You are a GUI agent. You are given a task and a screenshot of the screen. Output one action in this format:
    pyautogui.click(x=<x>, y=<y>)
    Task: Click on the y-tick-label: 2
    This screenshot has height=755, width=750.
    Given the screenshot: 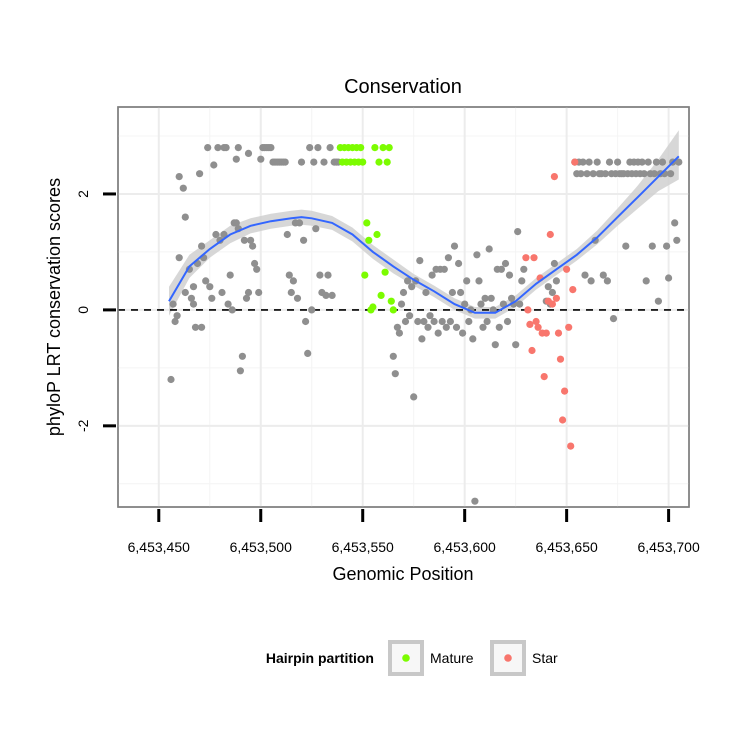 What is the action you would take?
    pyautogui.click(x=83, y=194)
    